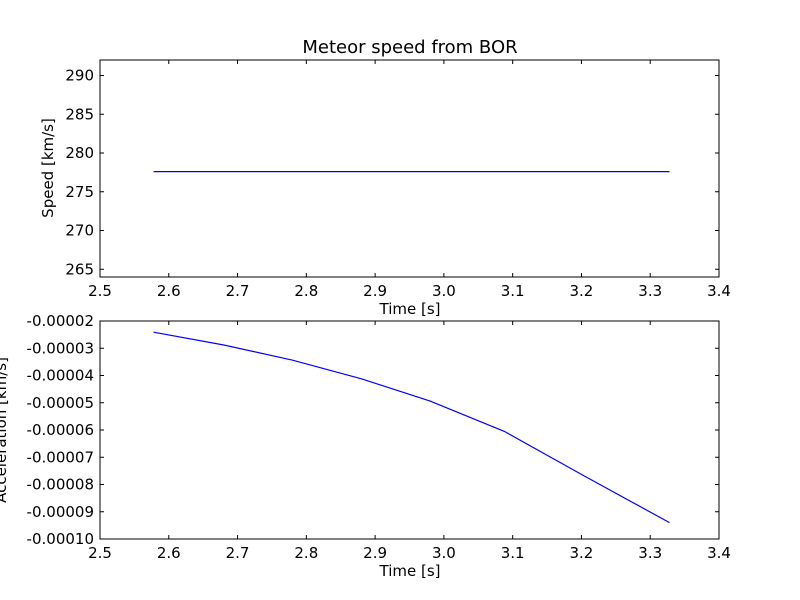 The width and height of the screenshot is (800, 600). I want to click on y-tick-label: -0.00005, so click(60, 403).